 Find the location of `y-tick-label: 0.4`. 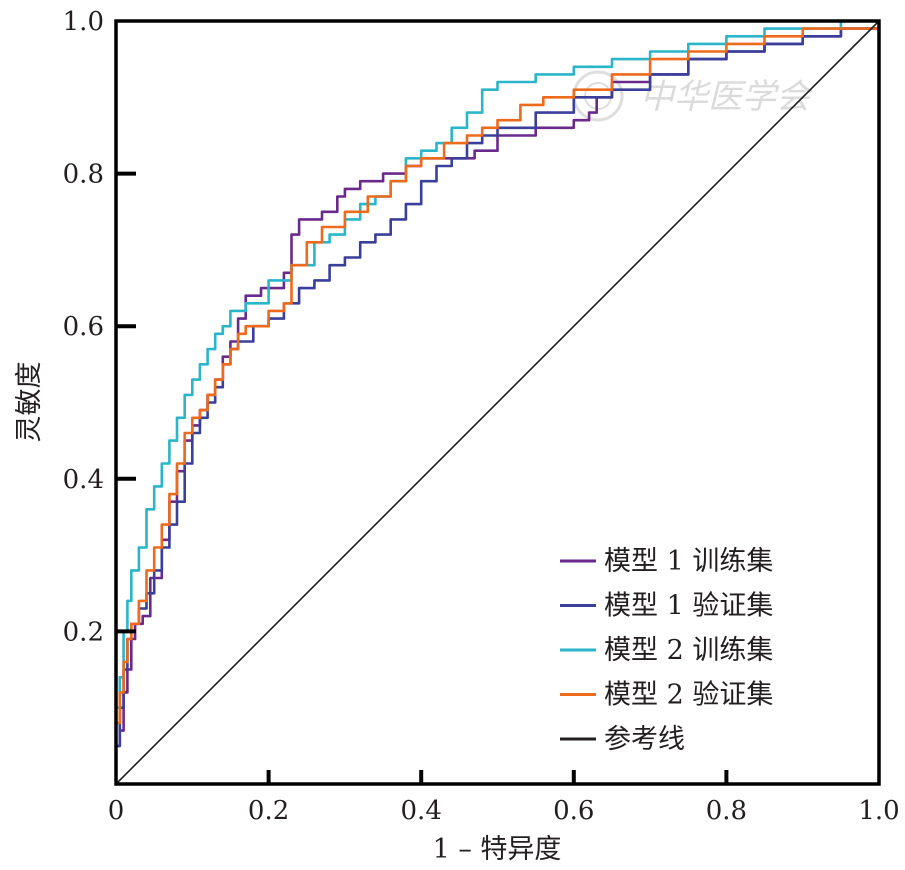

y-tick-label: 0.4 is located at coordinates (83, 480).